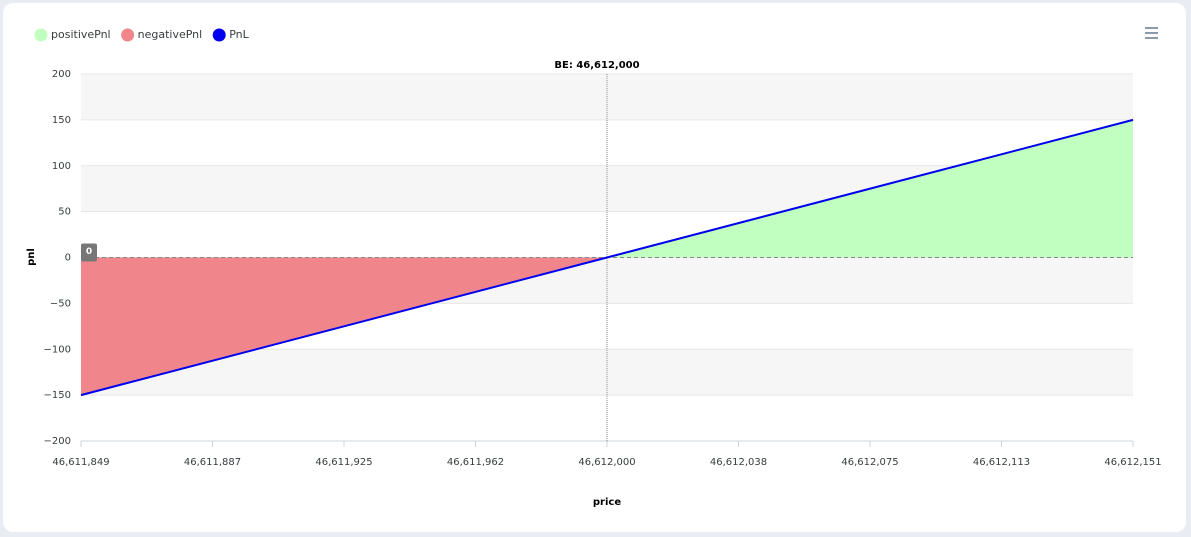 The width and height of the screenshot is (1191, 537). Describe the element at coordinates (61, 74) in the screenshot. I see `y-tick-label: 200` at that location.